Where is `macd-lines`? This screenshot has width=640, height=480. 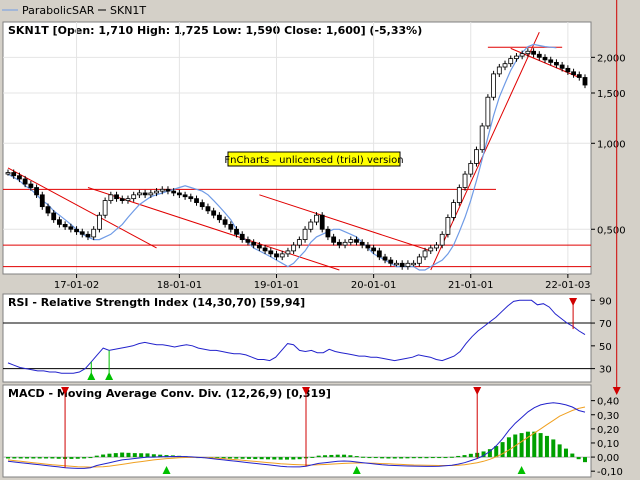
macd-lines is located at coordinates (296, 435).